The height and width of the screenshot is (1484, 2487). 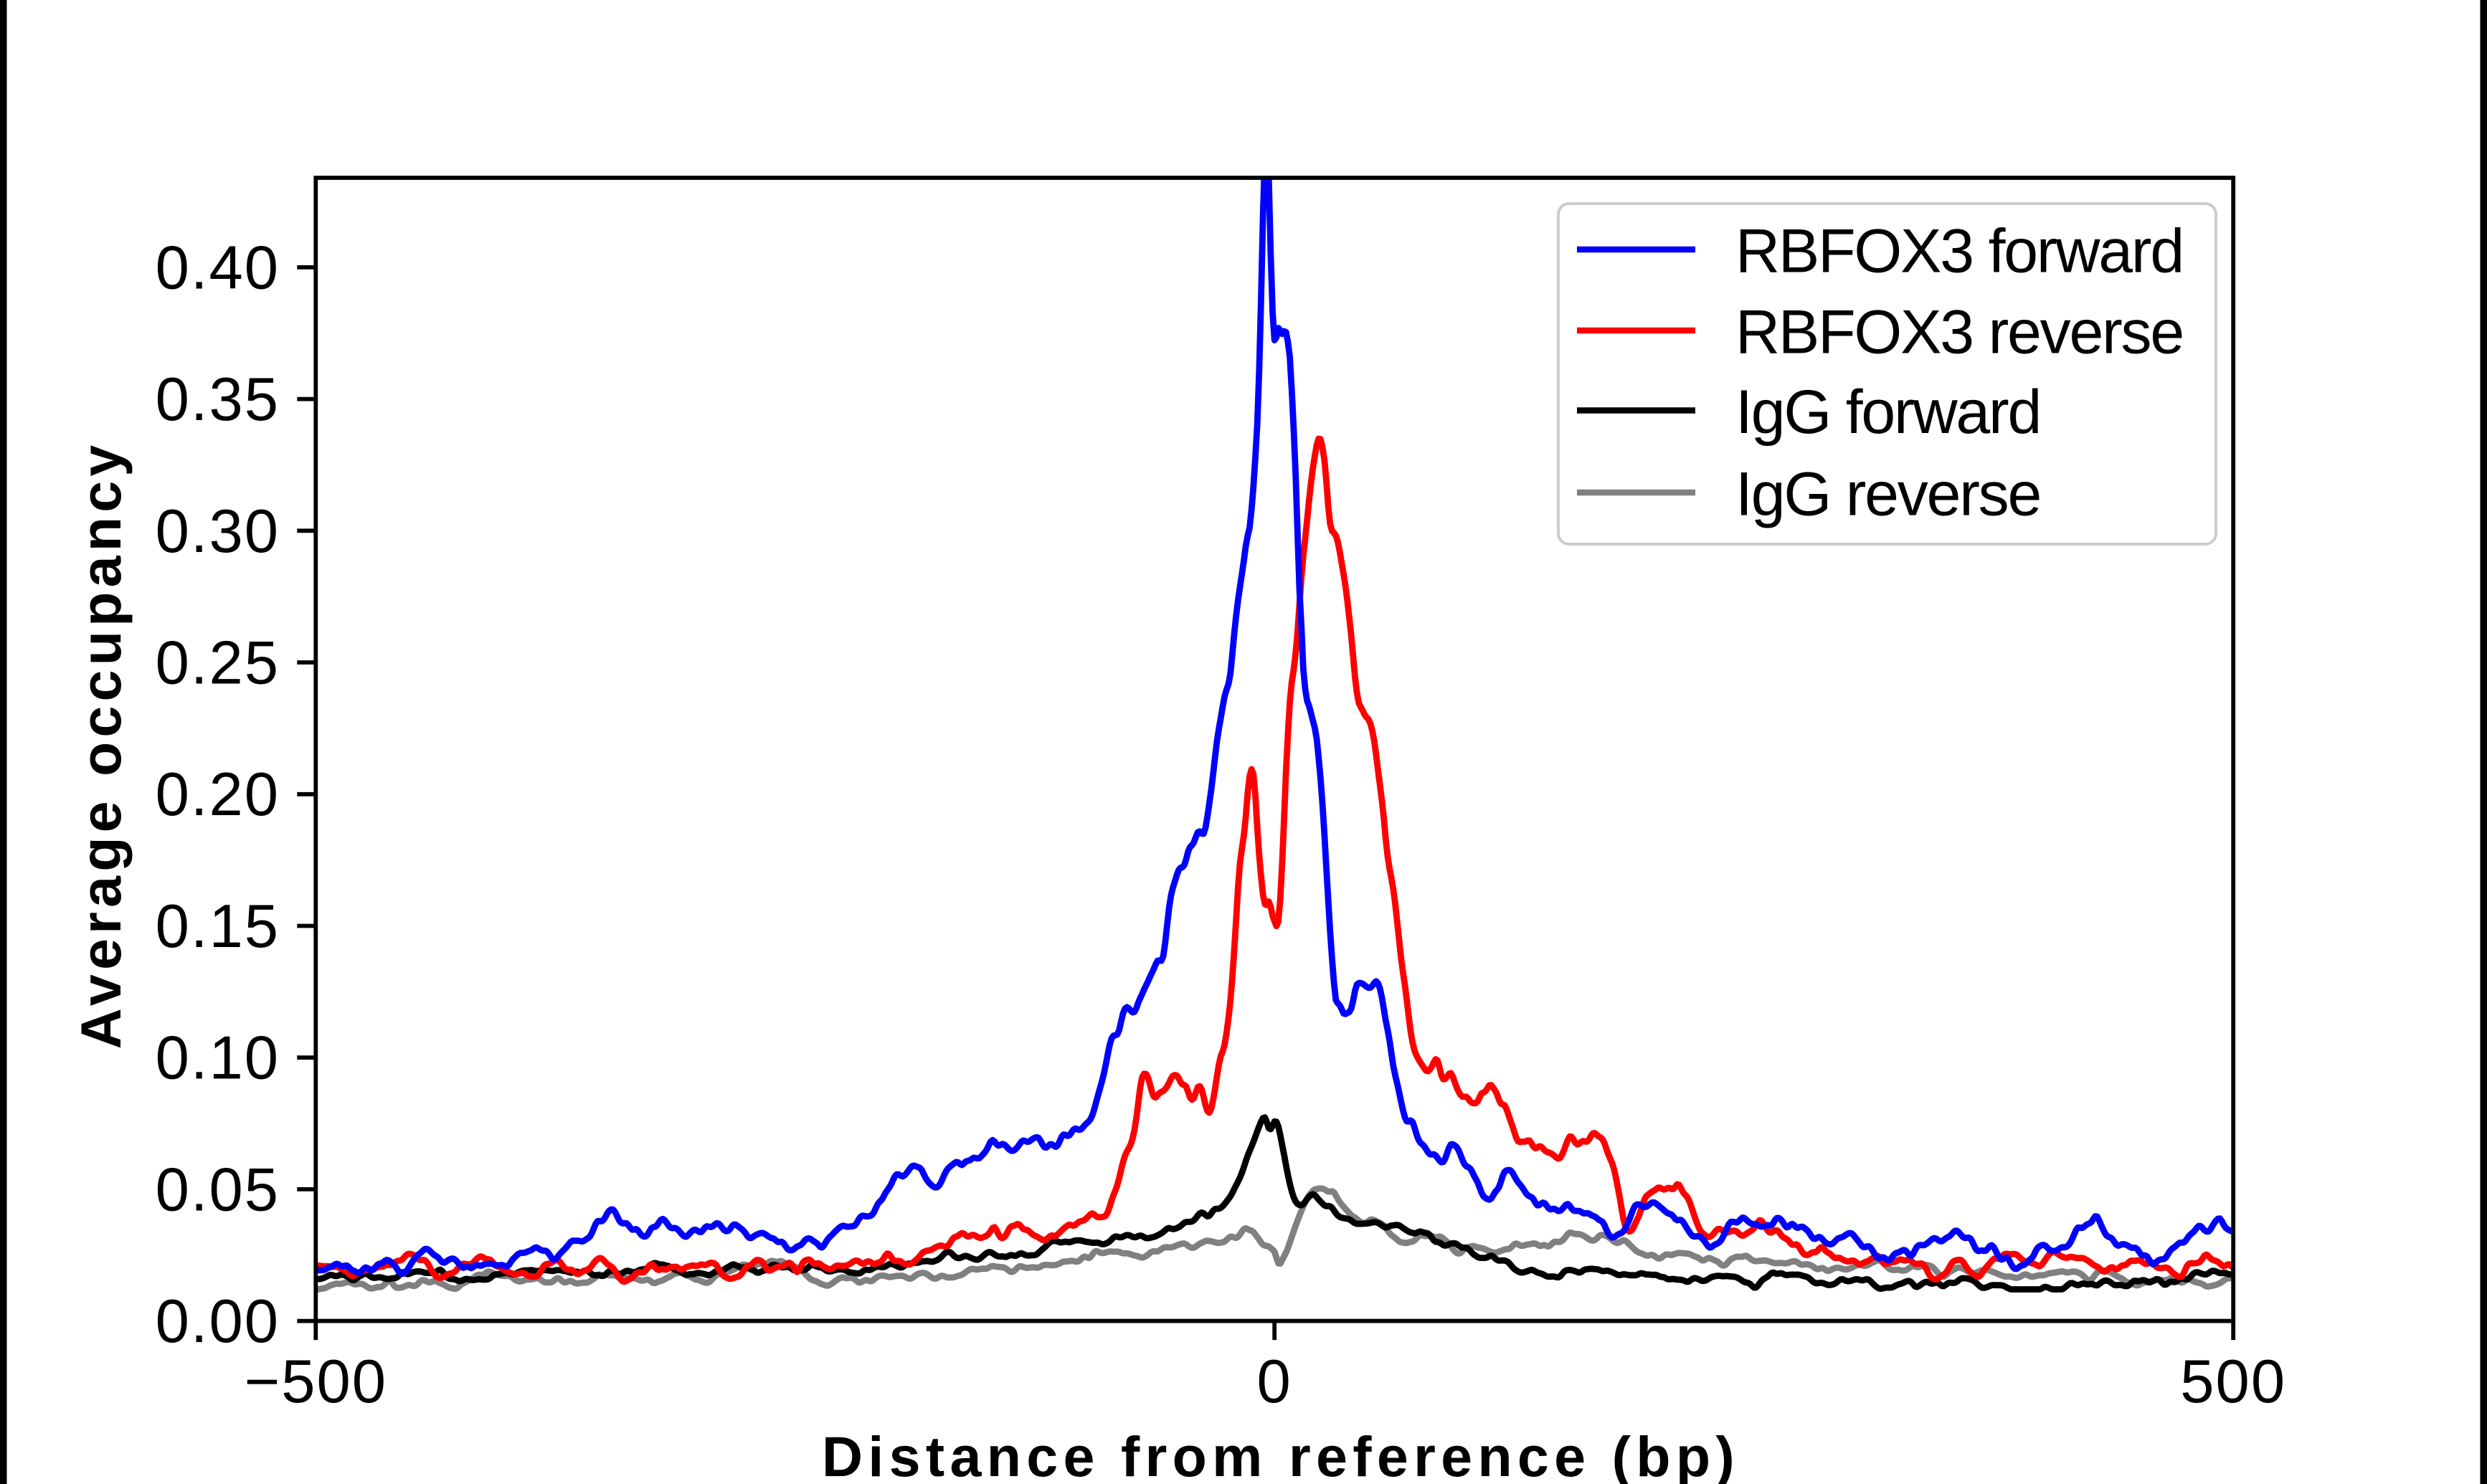 What do you see at coordinates (1959, 252) in the screenshot?
I see `svg-text: RBFOX3 forward` at bounding box center [1959, 252].